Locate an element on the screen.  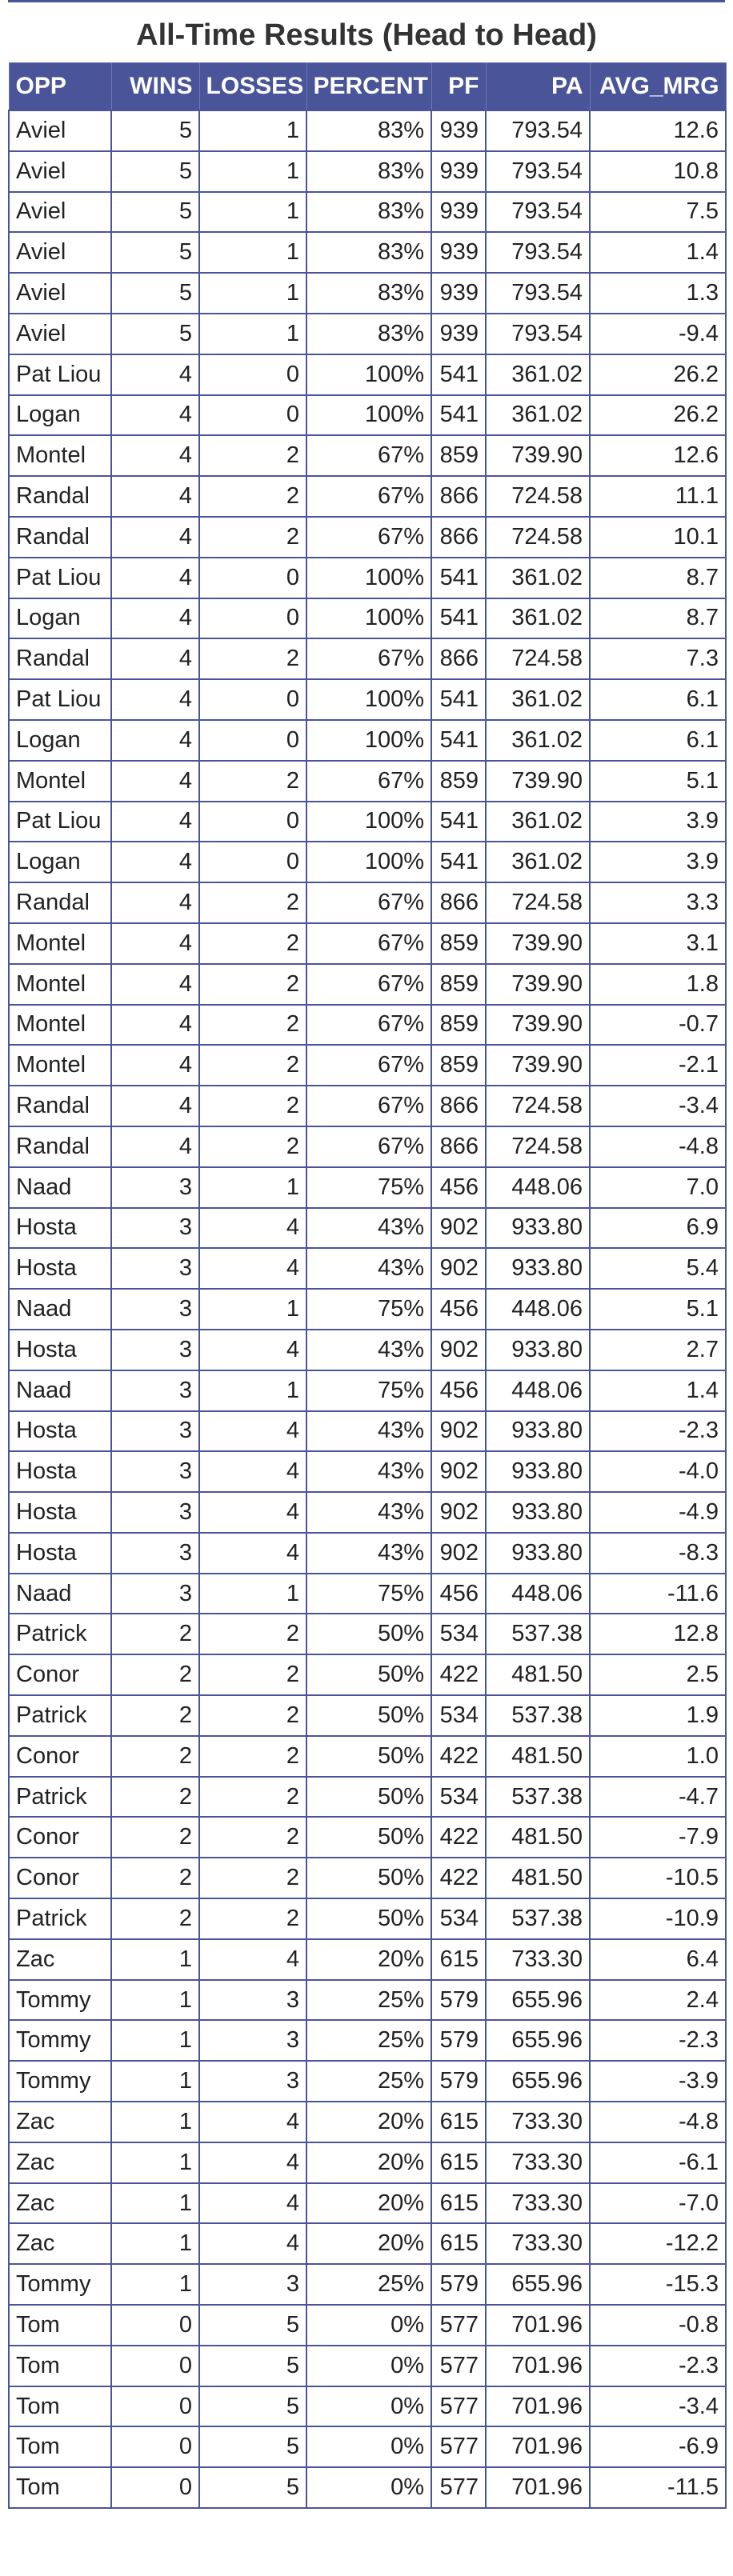
opp-cell: Tommy is located at coordinates (60, 2040).